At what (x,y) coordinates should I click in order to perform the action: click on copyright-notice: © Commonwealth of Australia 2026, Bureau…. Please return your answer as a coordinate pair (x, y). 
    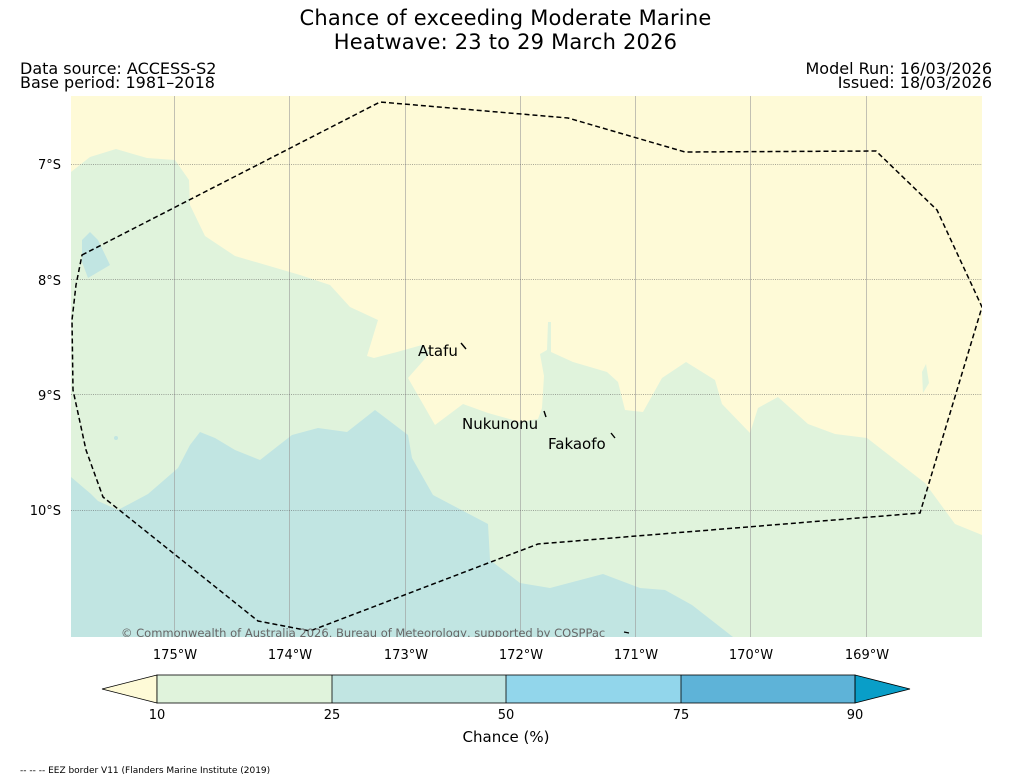
    Looking at the image, I should click on (363, 633).